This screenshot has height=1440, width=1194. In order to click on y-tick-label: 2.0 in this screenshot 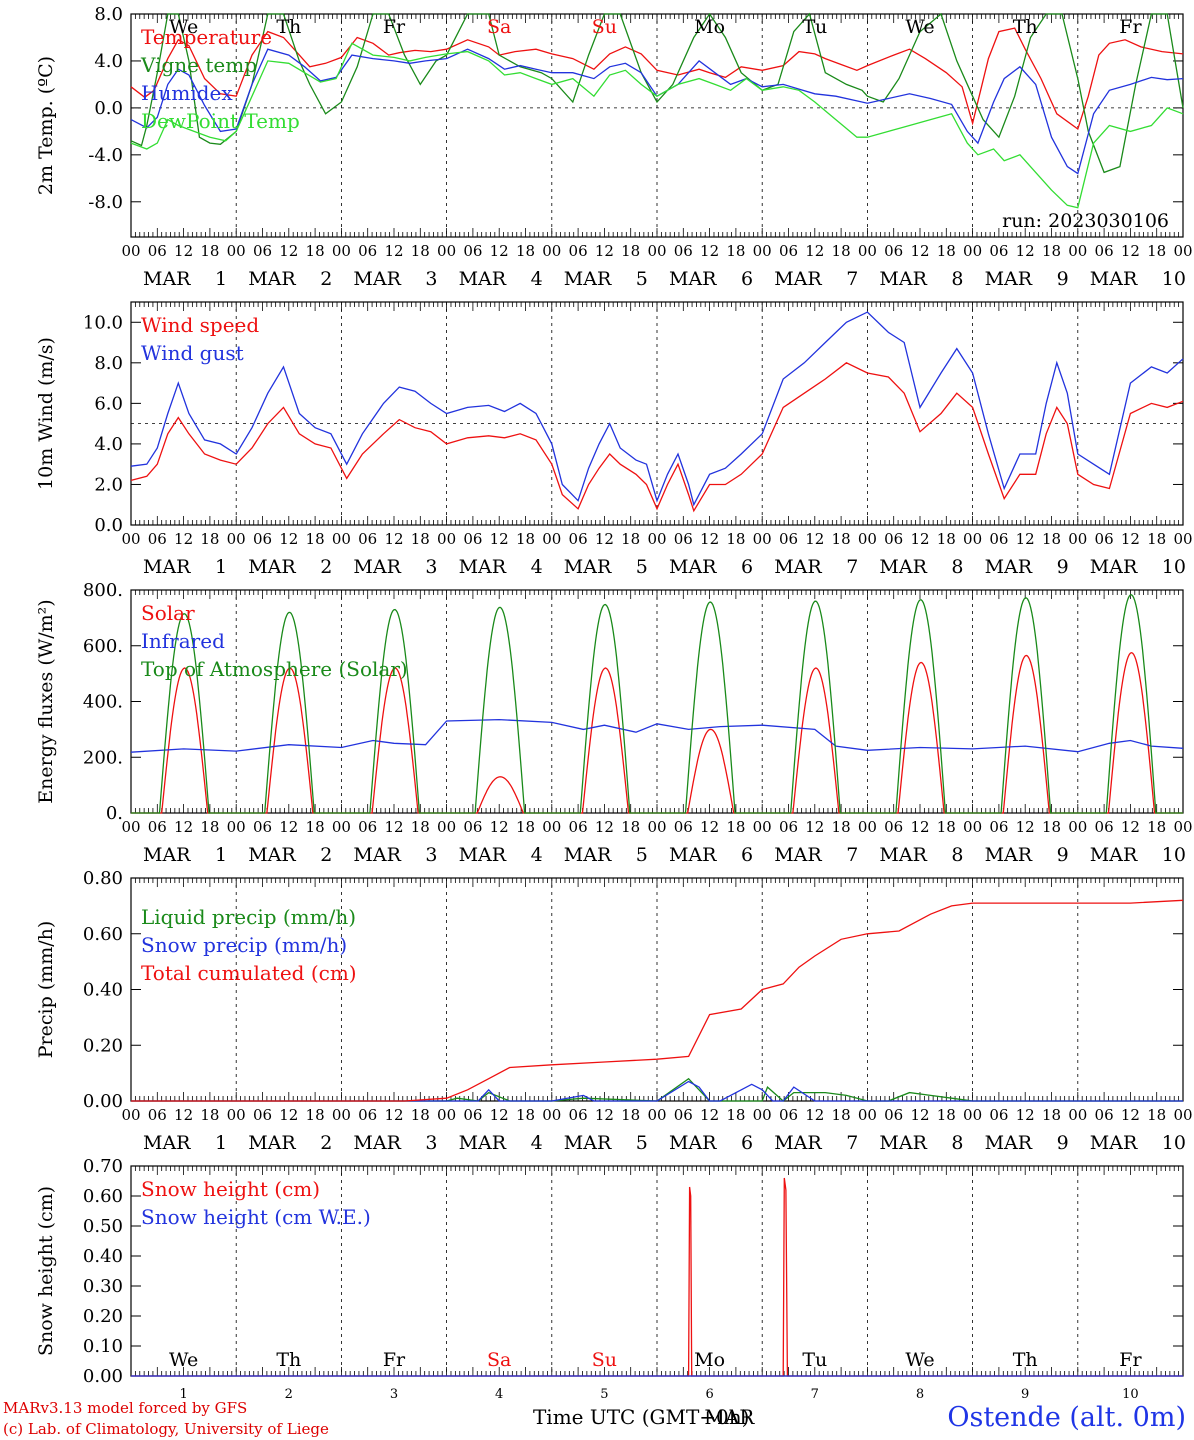, I will do `click(108, 484)`.